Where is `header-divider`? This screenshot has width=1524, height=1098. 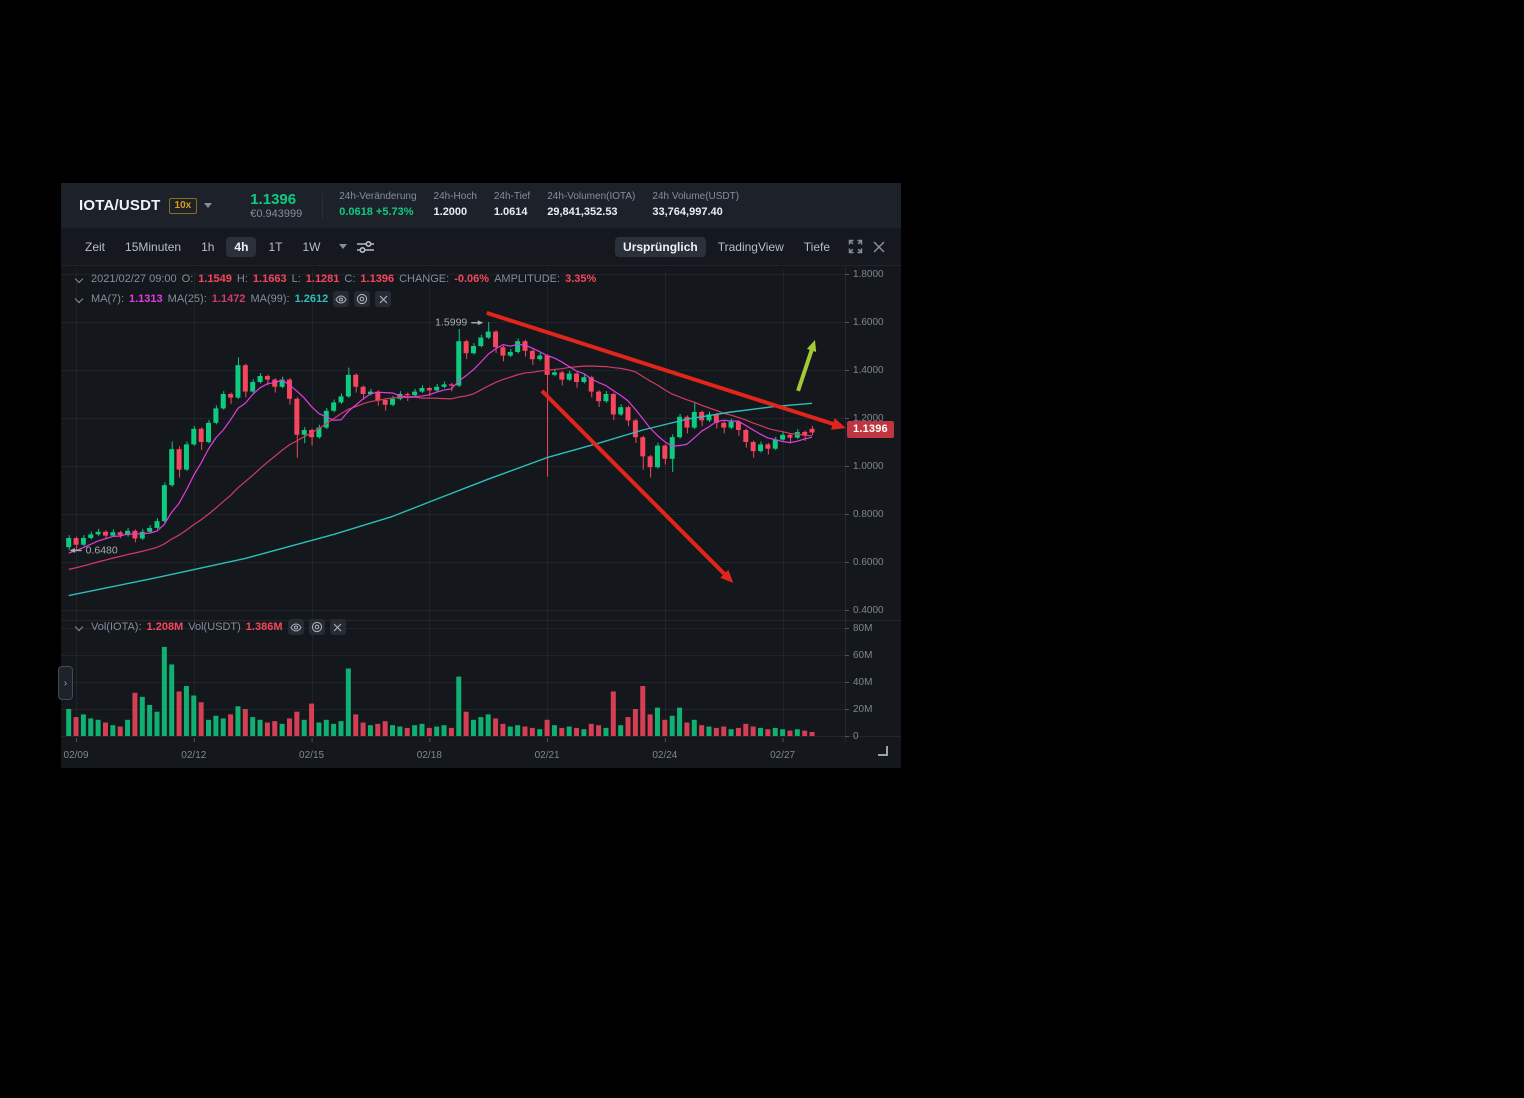 header-divider is located at coordinates (323, 205).